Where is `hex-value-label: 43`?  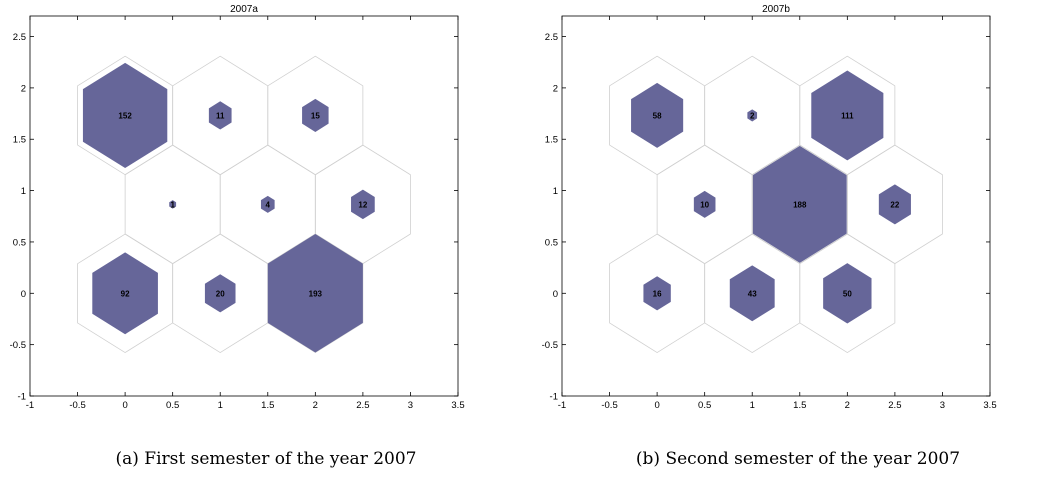 hex-value-label: 43 is located at coordinates (752, 293).